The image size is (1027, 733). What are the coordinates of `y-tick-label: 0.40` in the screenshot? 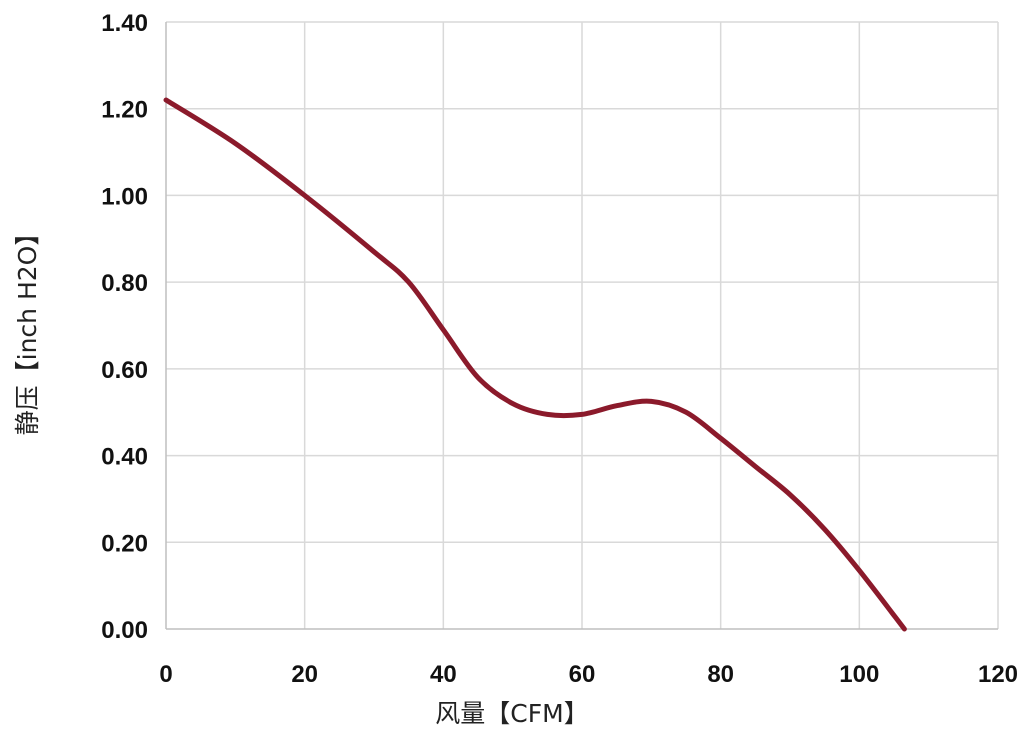 It's located at (124, 457).